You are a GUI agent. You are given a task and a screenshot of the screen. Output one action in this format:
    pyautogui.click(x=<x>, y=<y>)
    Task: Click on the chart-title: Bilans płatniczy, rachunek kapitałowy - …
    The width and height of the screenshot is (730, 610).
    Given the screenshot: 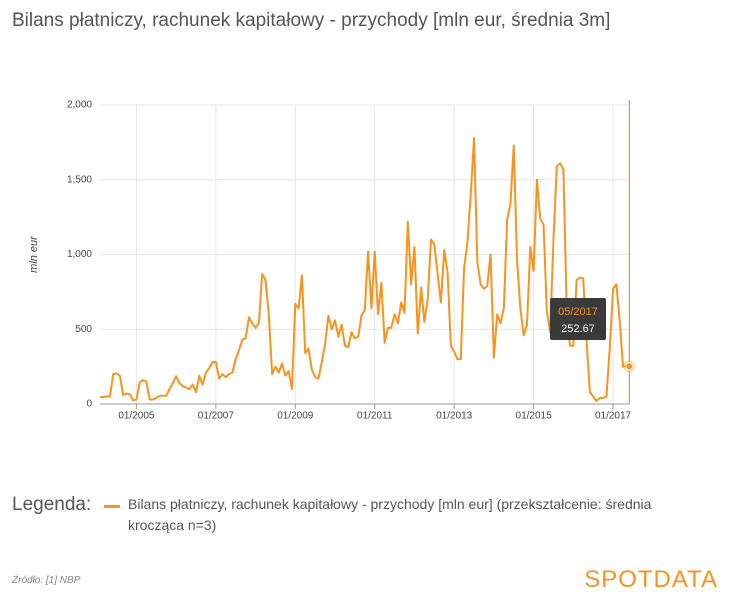 What is the action you would take?
    pyautogui.click(x=311, y=20)
    